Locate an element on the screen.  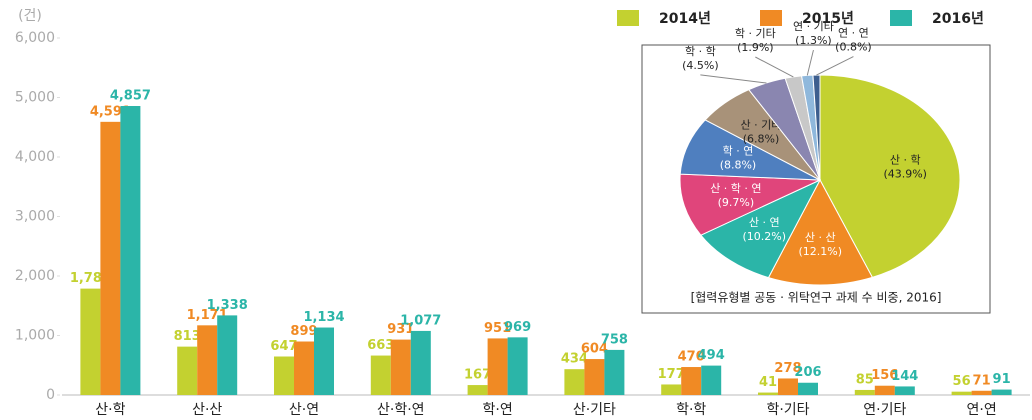
value-label: 663 is located at coordinates (380, 345).